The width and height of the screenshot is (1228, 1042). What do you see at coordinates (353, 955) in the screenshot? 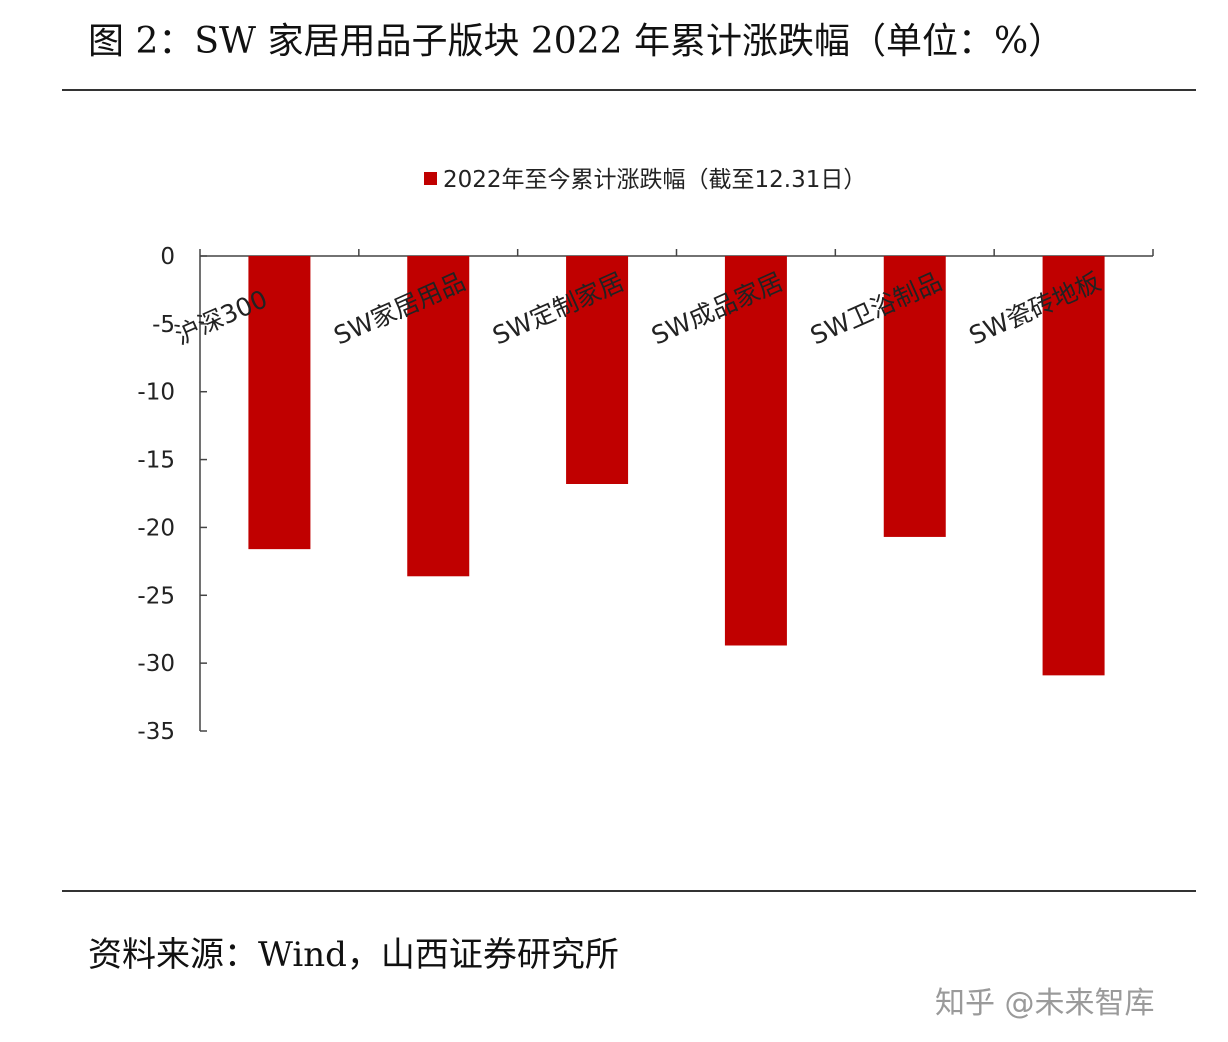
I see `source-note: 资料来源：Wind，山西证券研究所` at bounding box center [353, 955].